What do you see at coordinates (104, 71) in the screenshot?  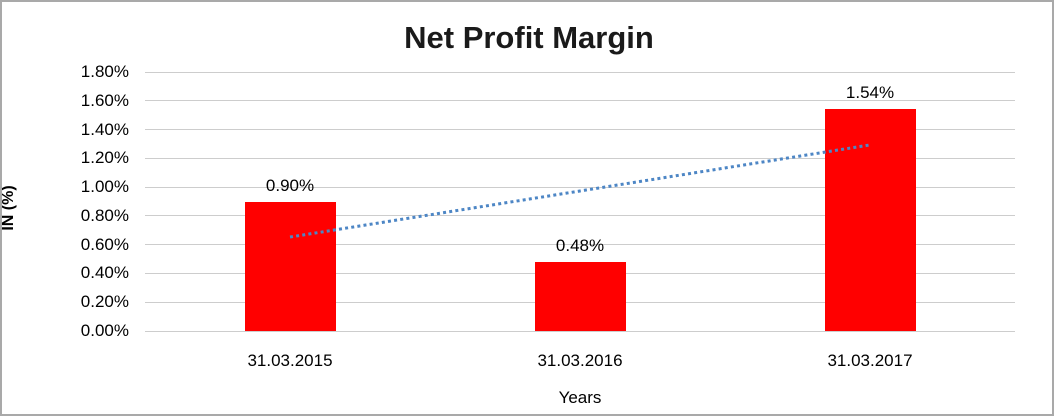 I see `y-tick-label: 1.80%` at bounding box center [104, 71].